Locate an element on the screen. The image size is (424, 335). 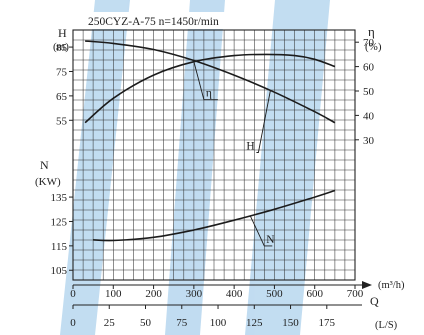
q-m3h-axis-tick-label: 400 is located at coordinates (234, 294).